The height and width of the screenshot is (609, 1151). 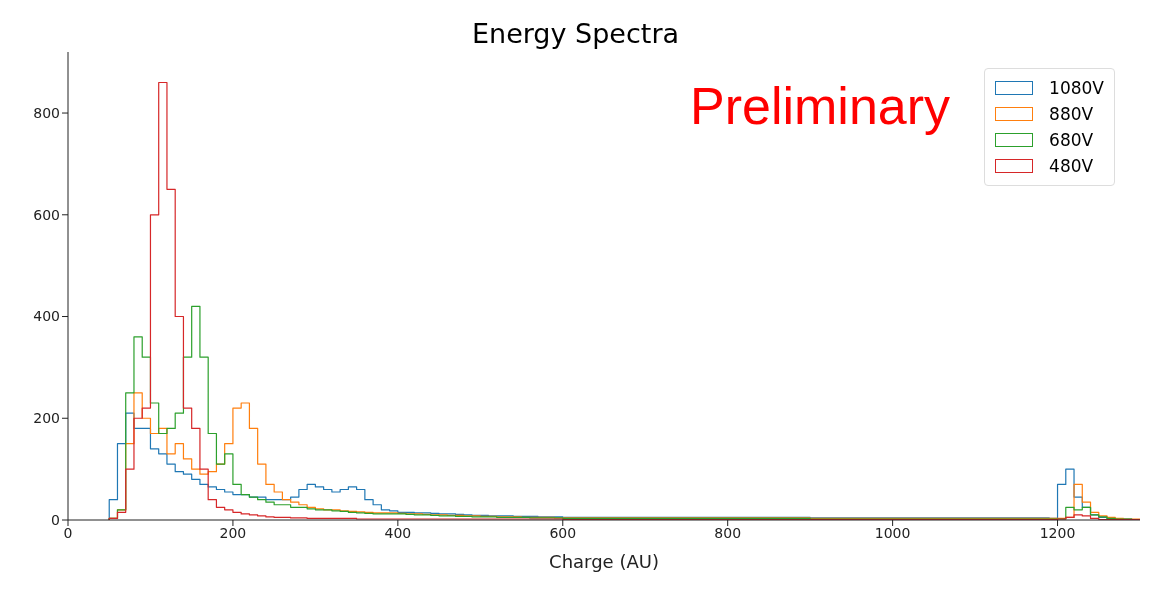 I want to click on legend-label: 680V, so click(x=1071, y=140).